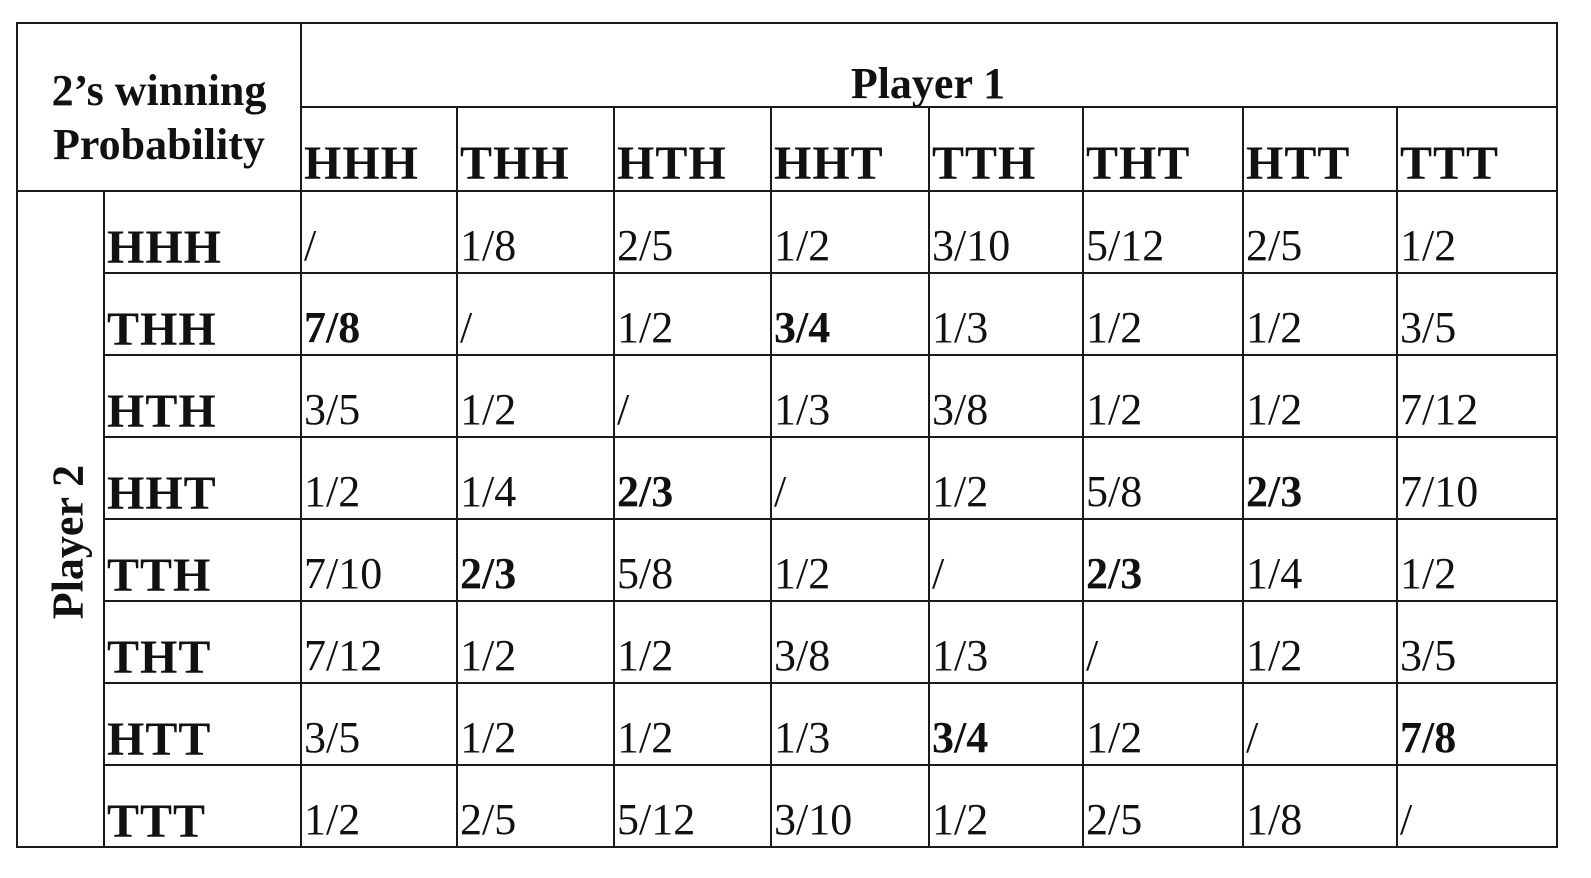  What do you see at coordinates (362, 163) in the screenshot?
I see `column-header-hhh: HHH` at bounding box center [362, 163].